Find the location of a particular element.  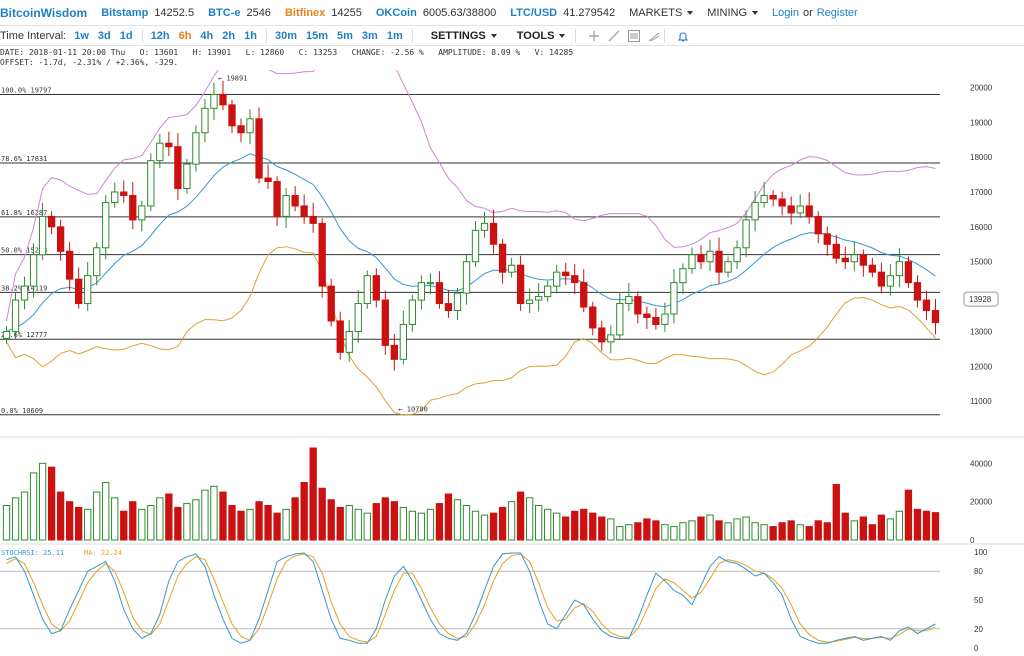

ticker-ltcusd-name: LTC/USD is located at coordinates (534, 12).